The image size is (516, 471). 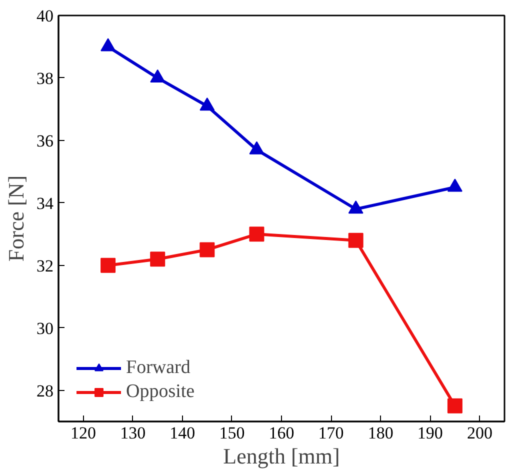 What do you see at coordinates (232, 433) in the screenshot?
I see `x-tick-label: 150` at bounding box center [232, 433].